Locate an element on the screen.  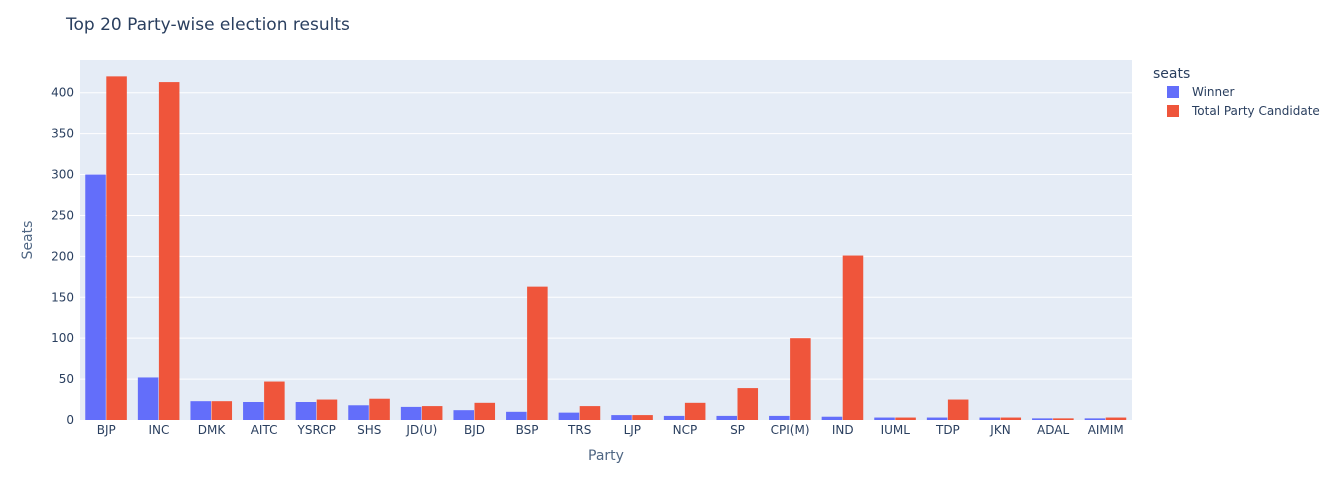
bar-total-candidate-ysrcp is located at coordinates (327, 409).